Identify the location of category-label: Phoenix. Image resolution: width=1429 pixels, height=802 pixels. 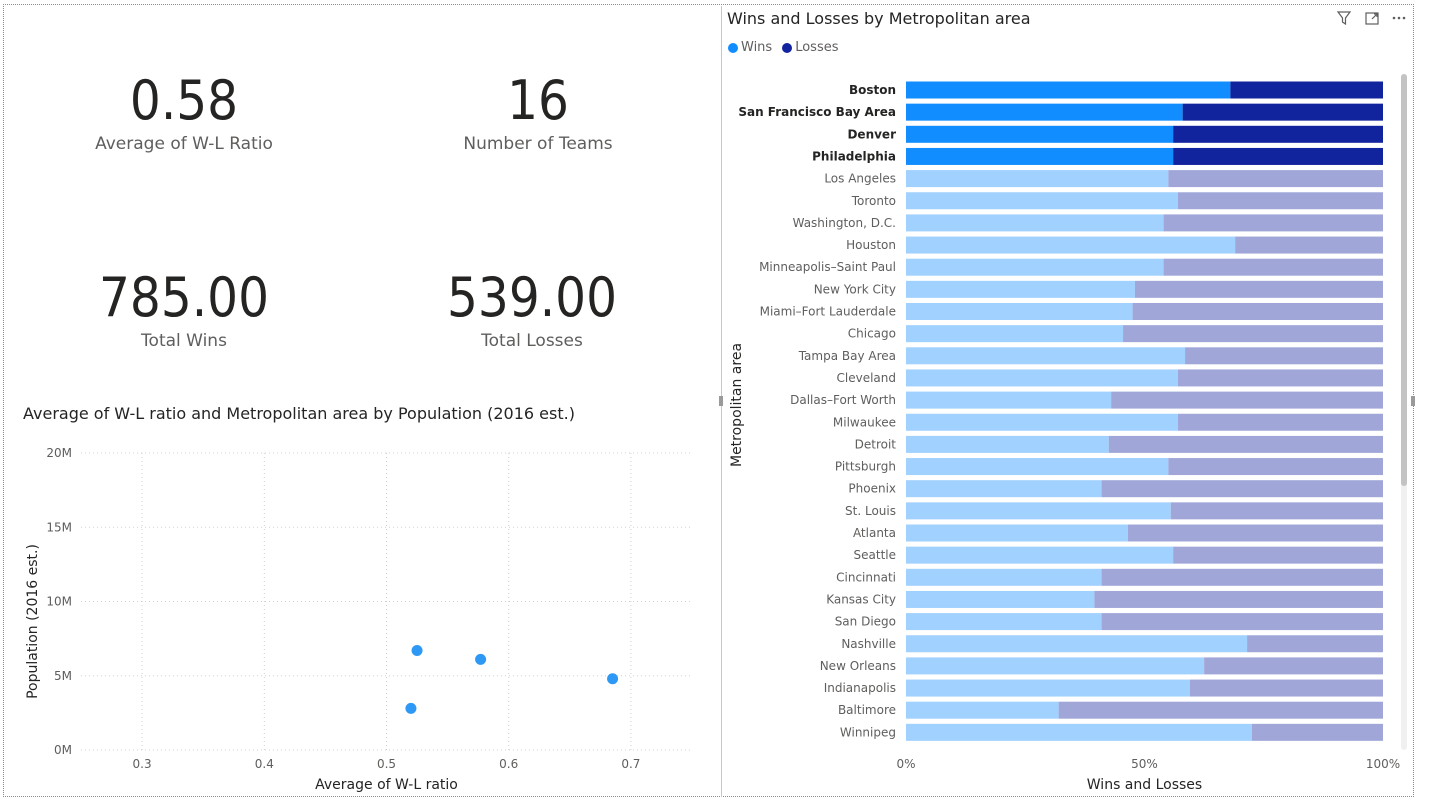
(872, 489).